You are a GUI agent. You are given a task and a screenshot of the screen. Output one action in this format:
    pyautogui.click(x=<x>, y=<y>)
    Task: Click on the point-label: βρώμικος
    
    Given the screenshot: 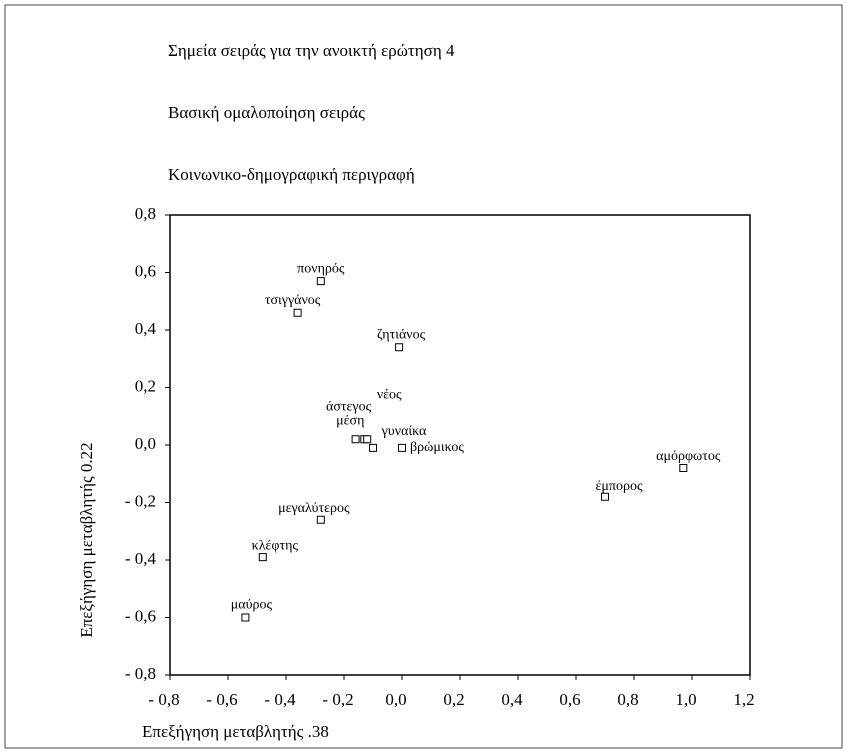 What is the action you would take?
    pyautogui.click(x=437, y=447)
    